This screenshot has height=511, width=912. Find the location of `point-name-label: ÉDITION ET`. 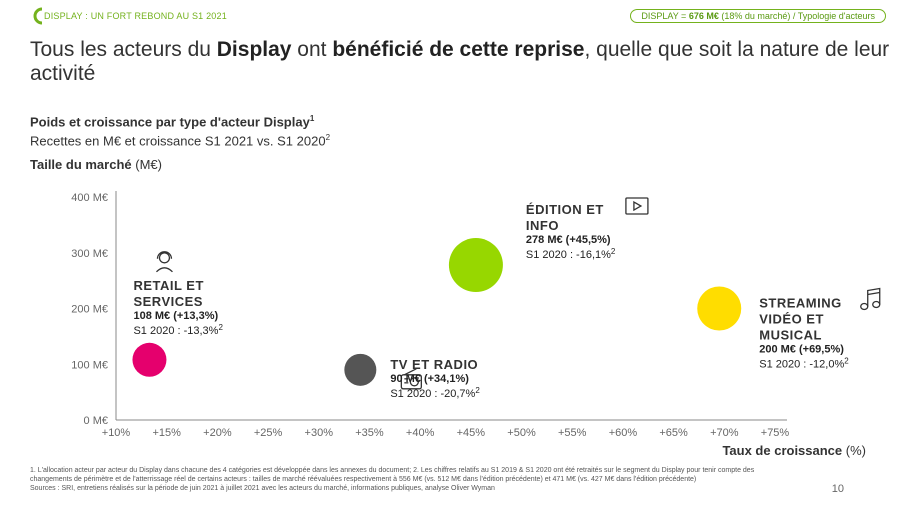

point-name-label: ÉDITION ET is located at coordinates (565, 209).